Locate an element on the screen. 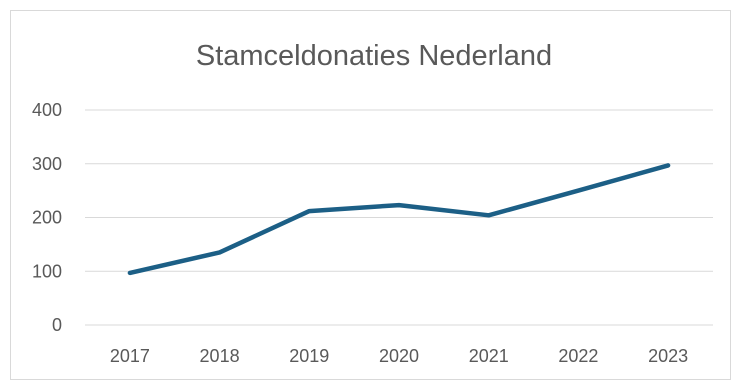  y-tick-label: 0 is located at coordinates (57, 325).